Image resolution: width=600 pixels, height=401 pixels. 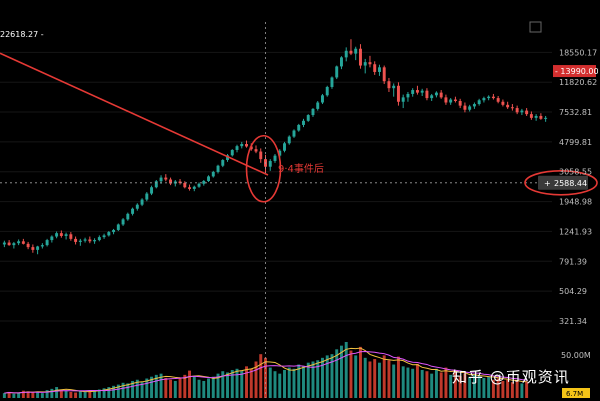 I want to click on current-price-label: - 13990.00, so click(x=577, y=71).